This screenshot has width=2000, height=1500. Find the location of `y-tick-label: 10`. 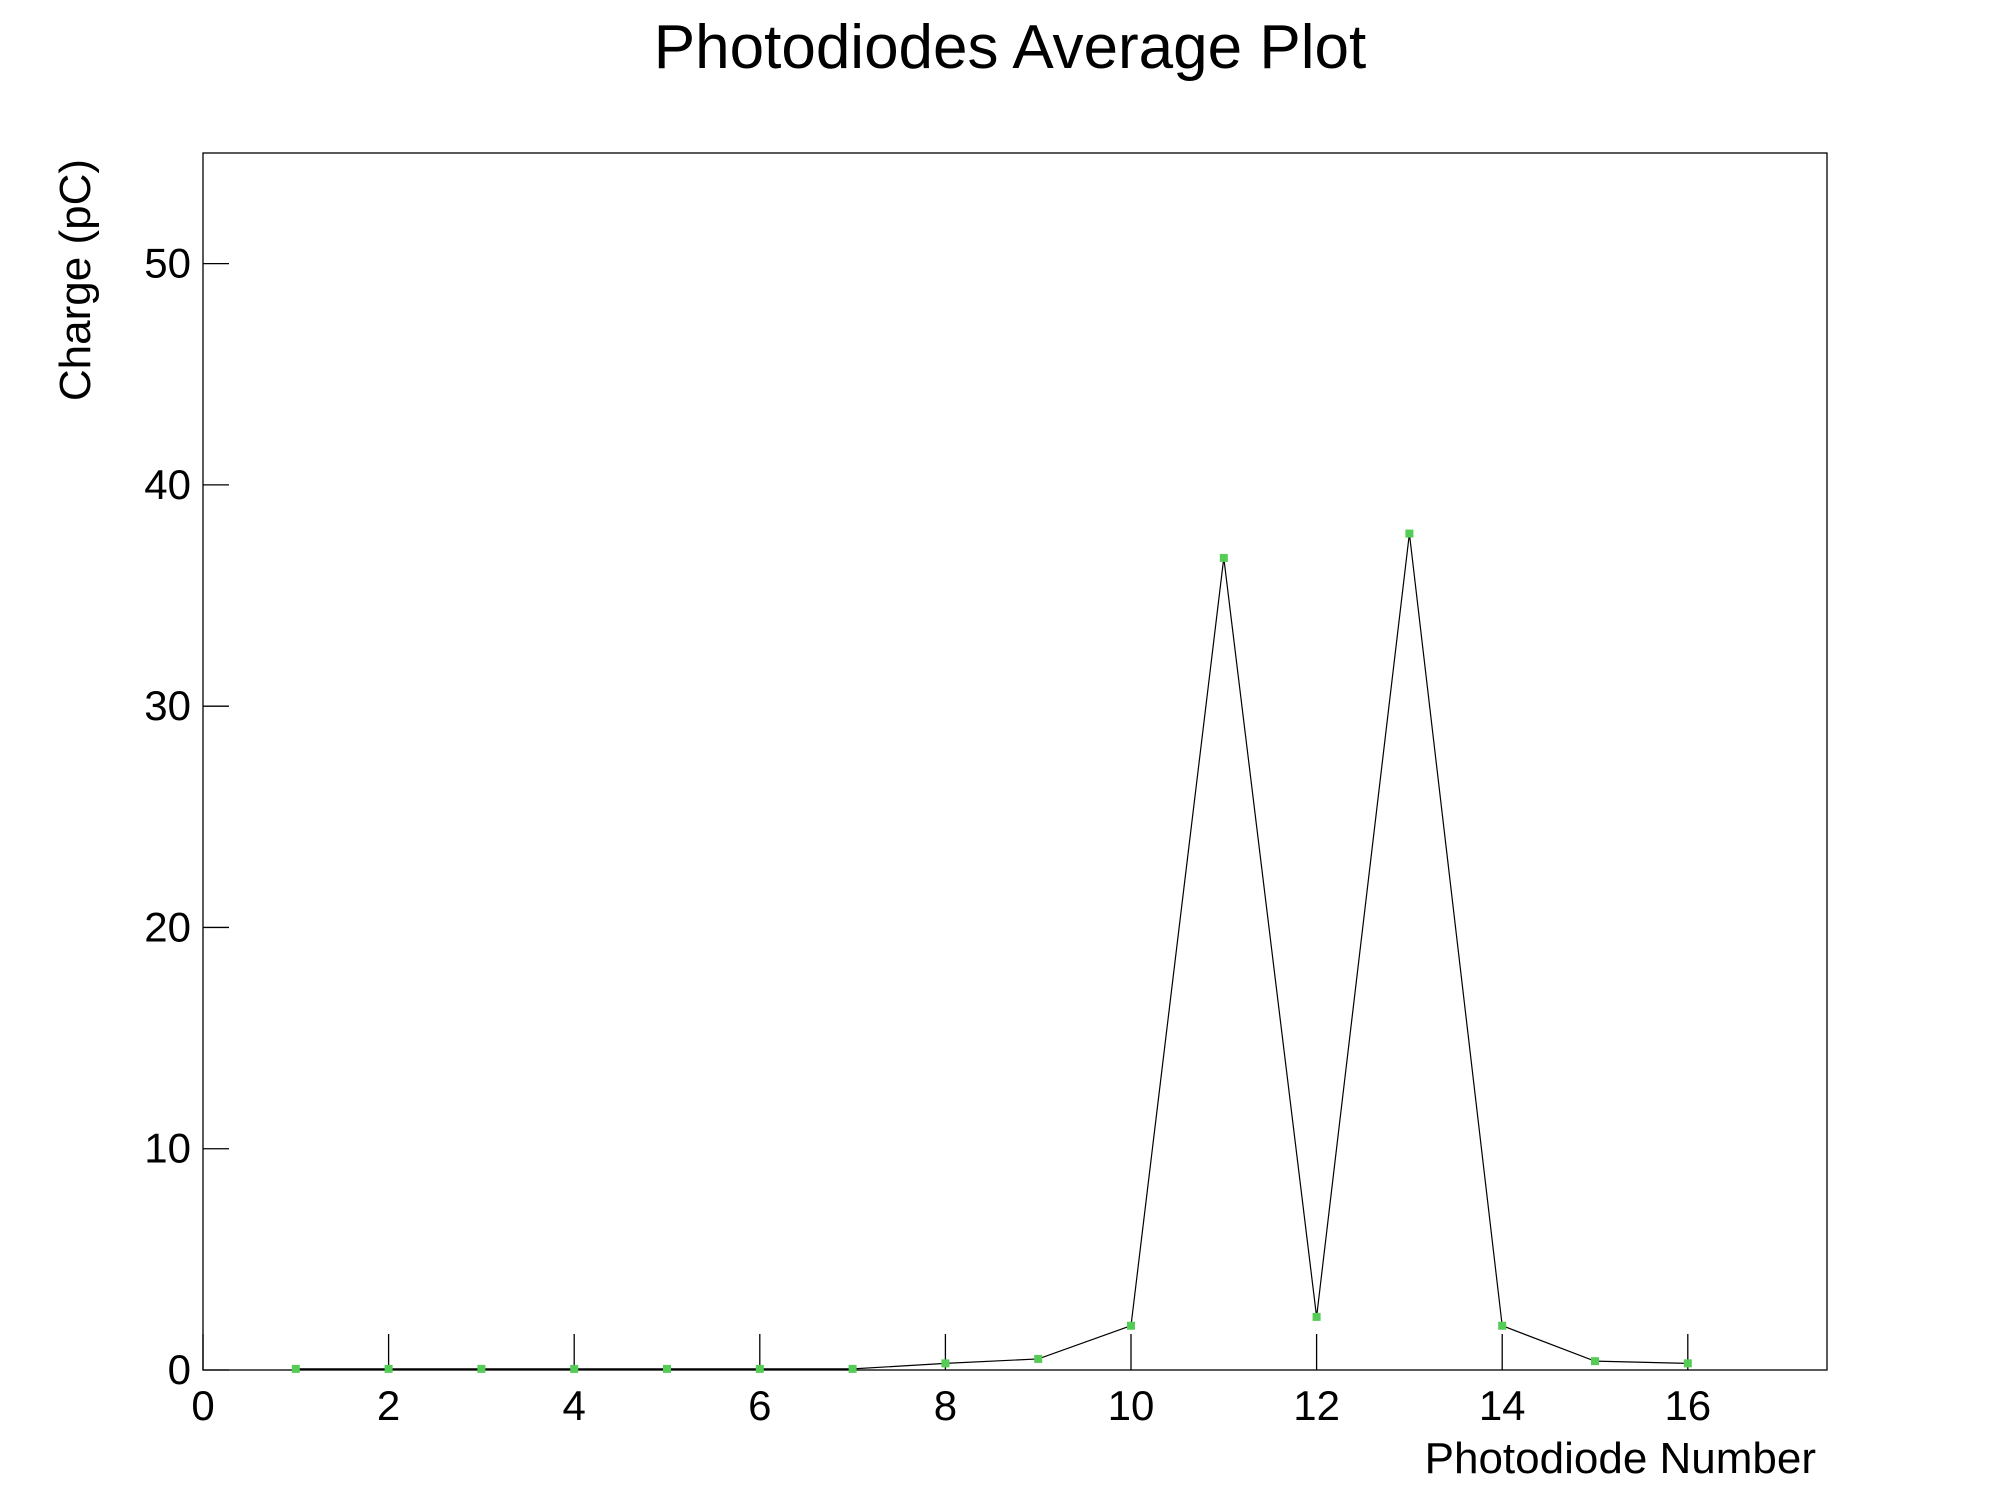

y-tick-label: 10 is located at coordinates (167, 1148).